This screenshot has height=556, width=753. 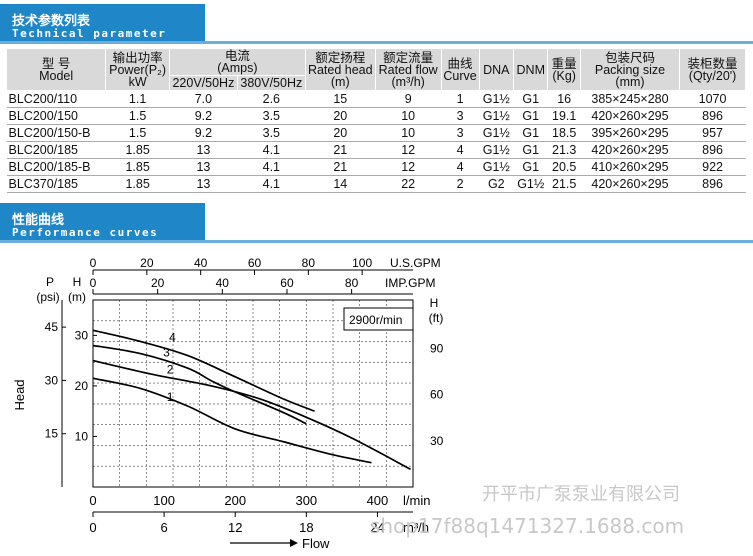 I want to click on table-cell: 1.5, so click(x=137, y=133).